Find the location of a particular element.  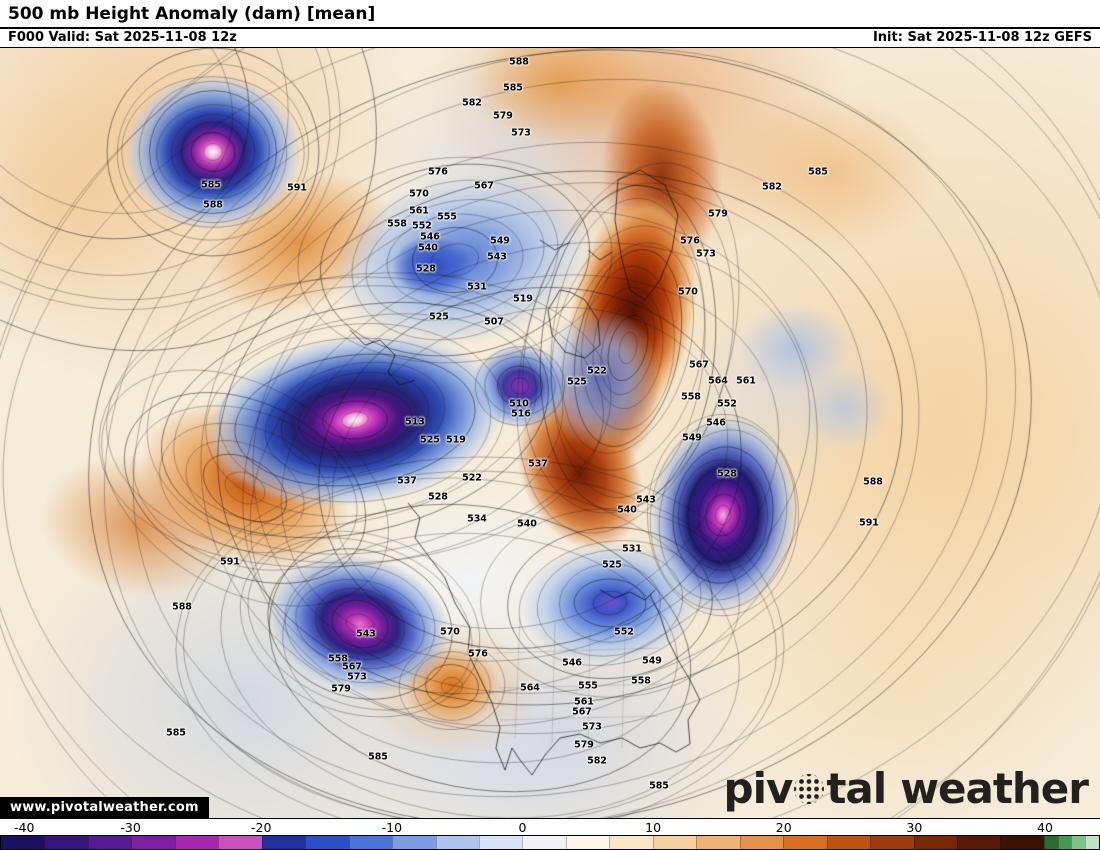

colorbar-tick-label: 10 is located at coordinates (653, 827).